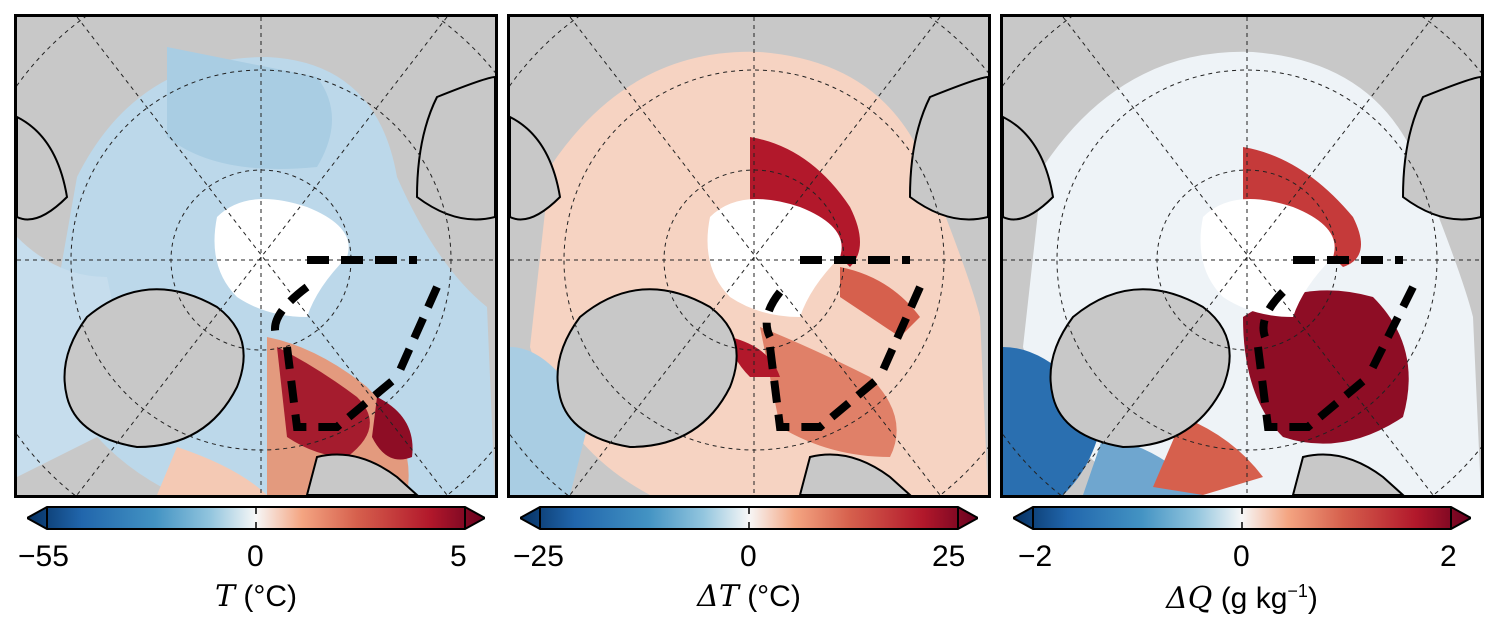 The width and height of the screenshot is (1500, 630). What do you see at coordinates (550, 421) in the screenshot?
I see `cold-sector` at bounding box center [550, 421].